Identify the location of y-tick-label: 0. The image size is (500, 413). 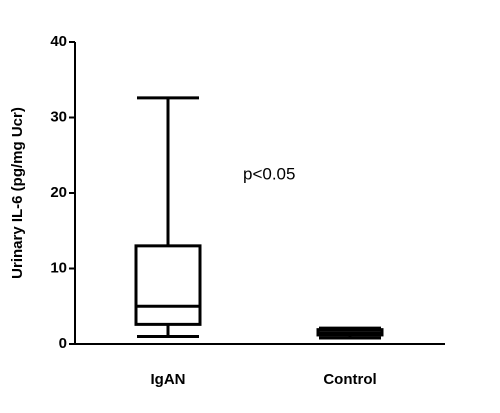
(63, 343).